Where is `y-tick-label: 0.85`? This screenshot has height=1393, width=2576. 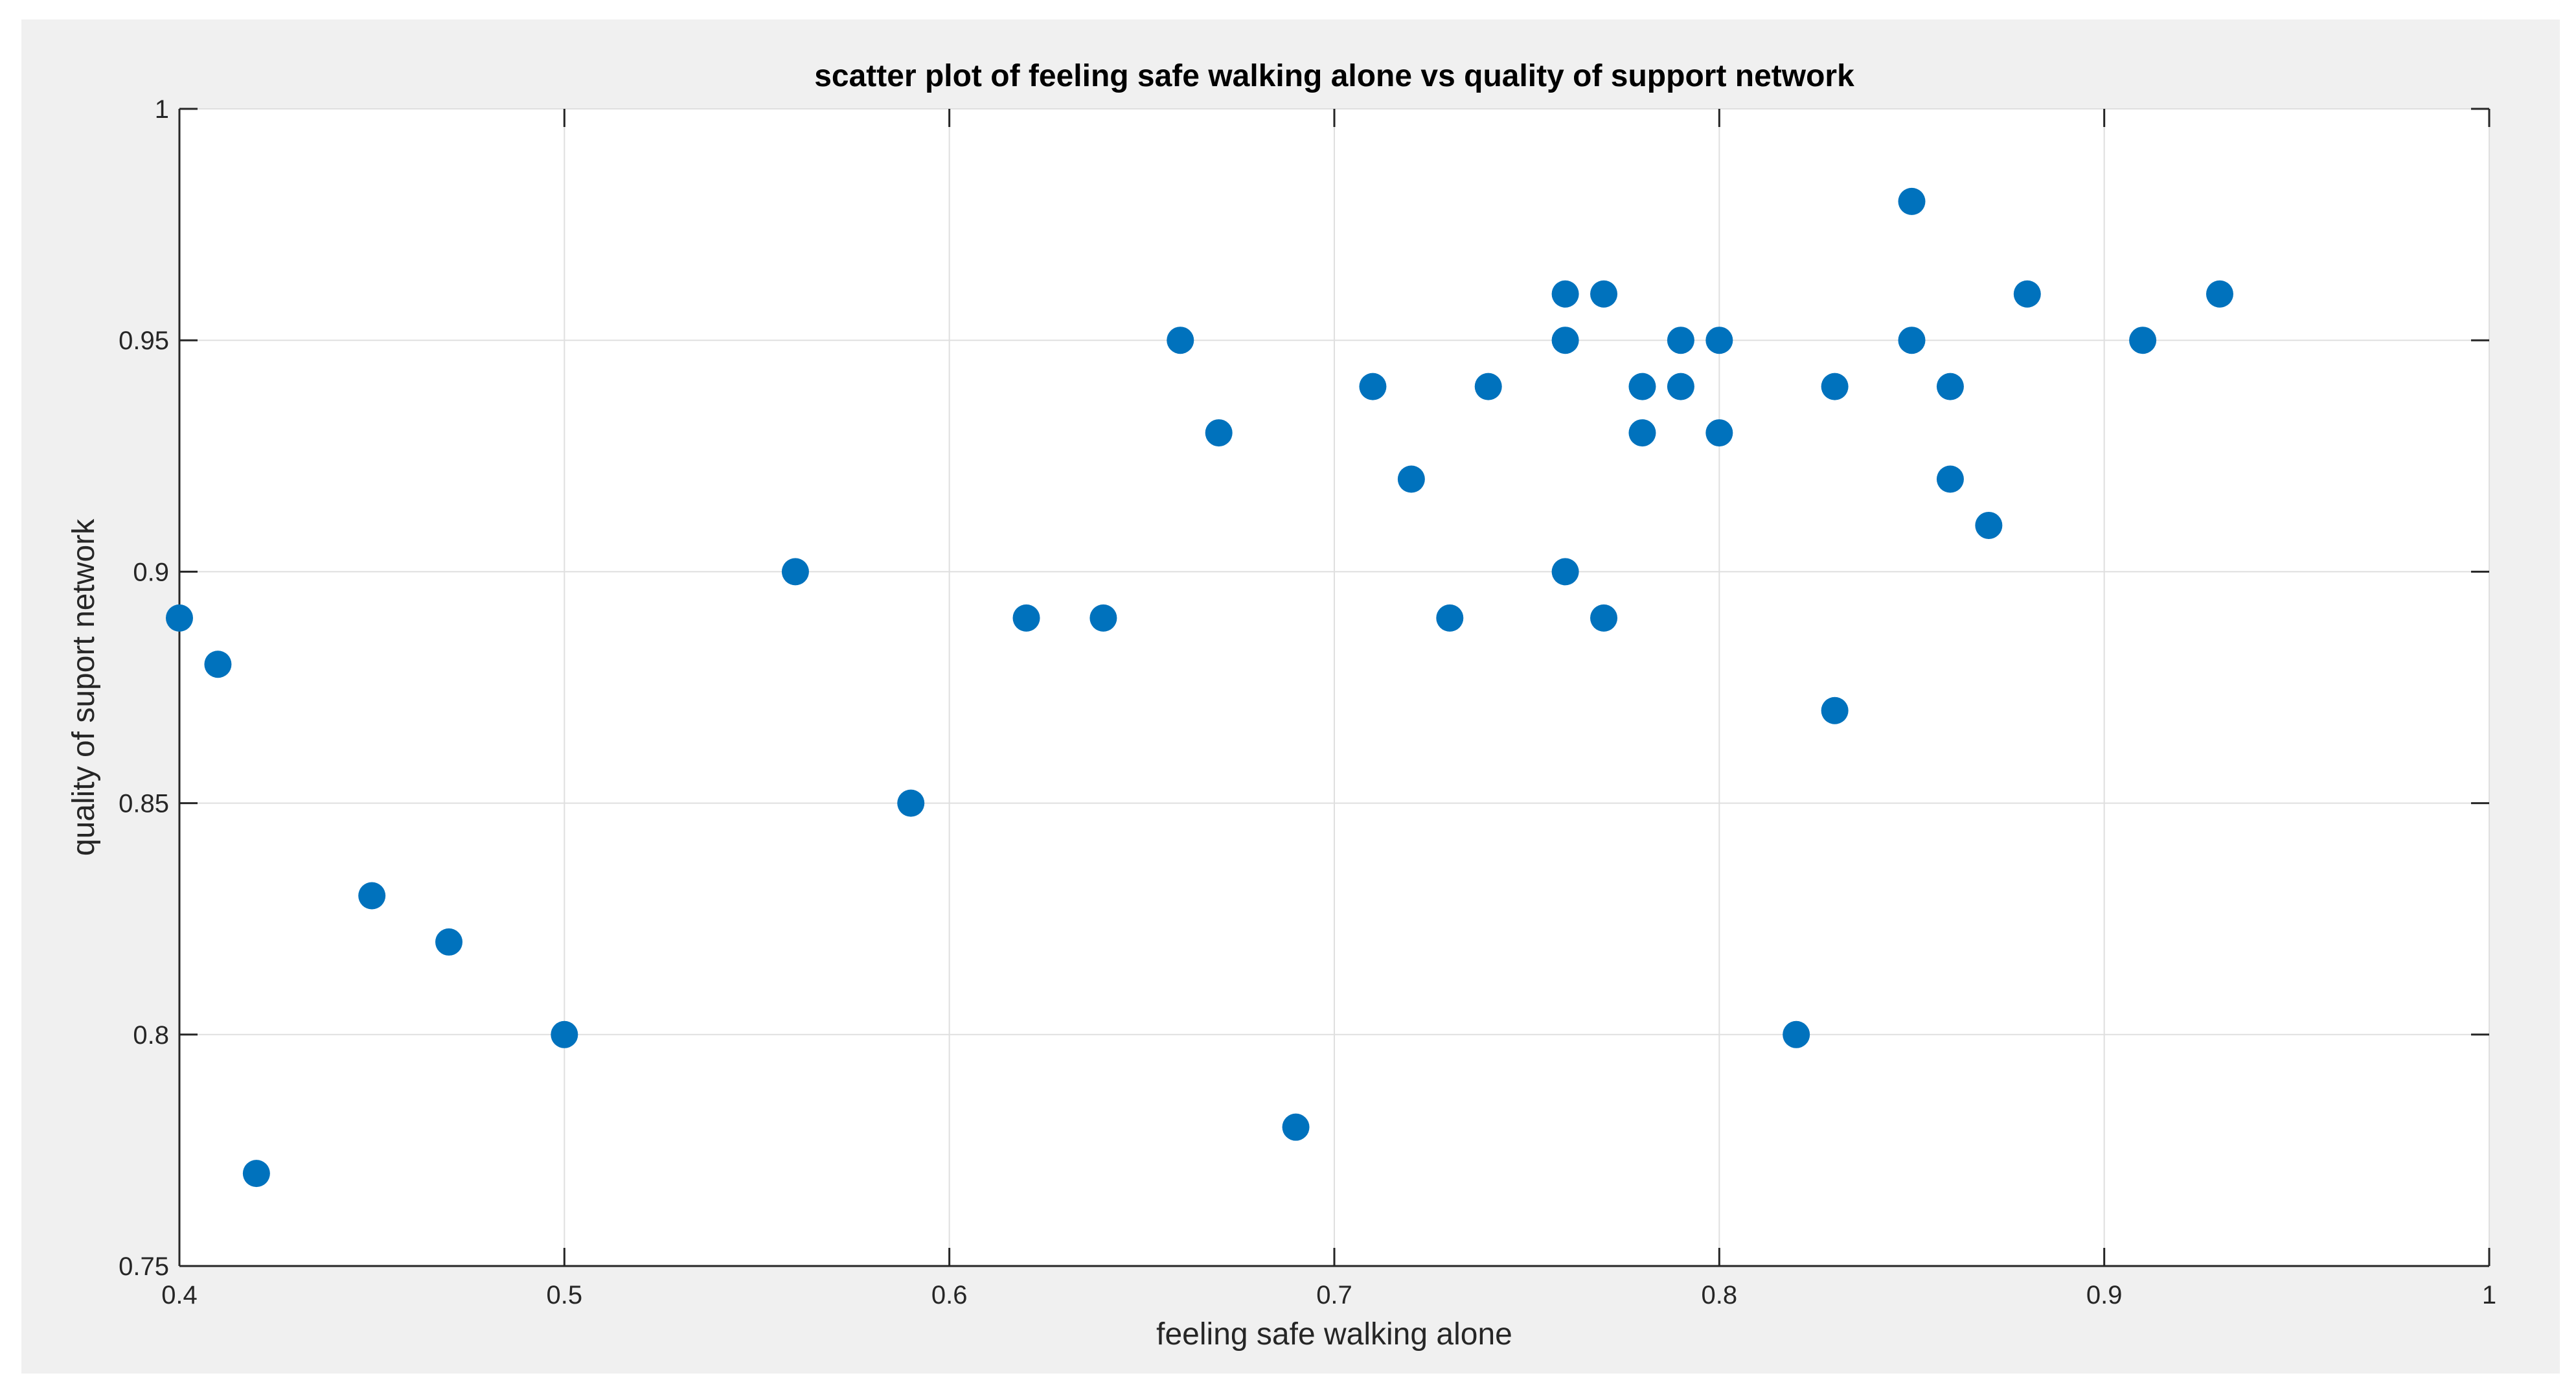 y-tick-label: 0.85 is located at coordinates (144, 804).